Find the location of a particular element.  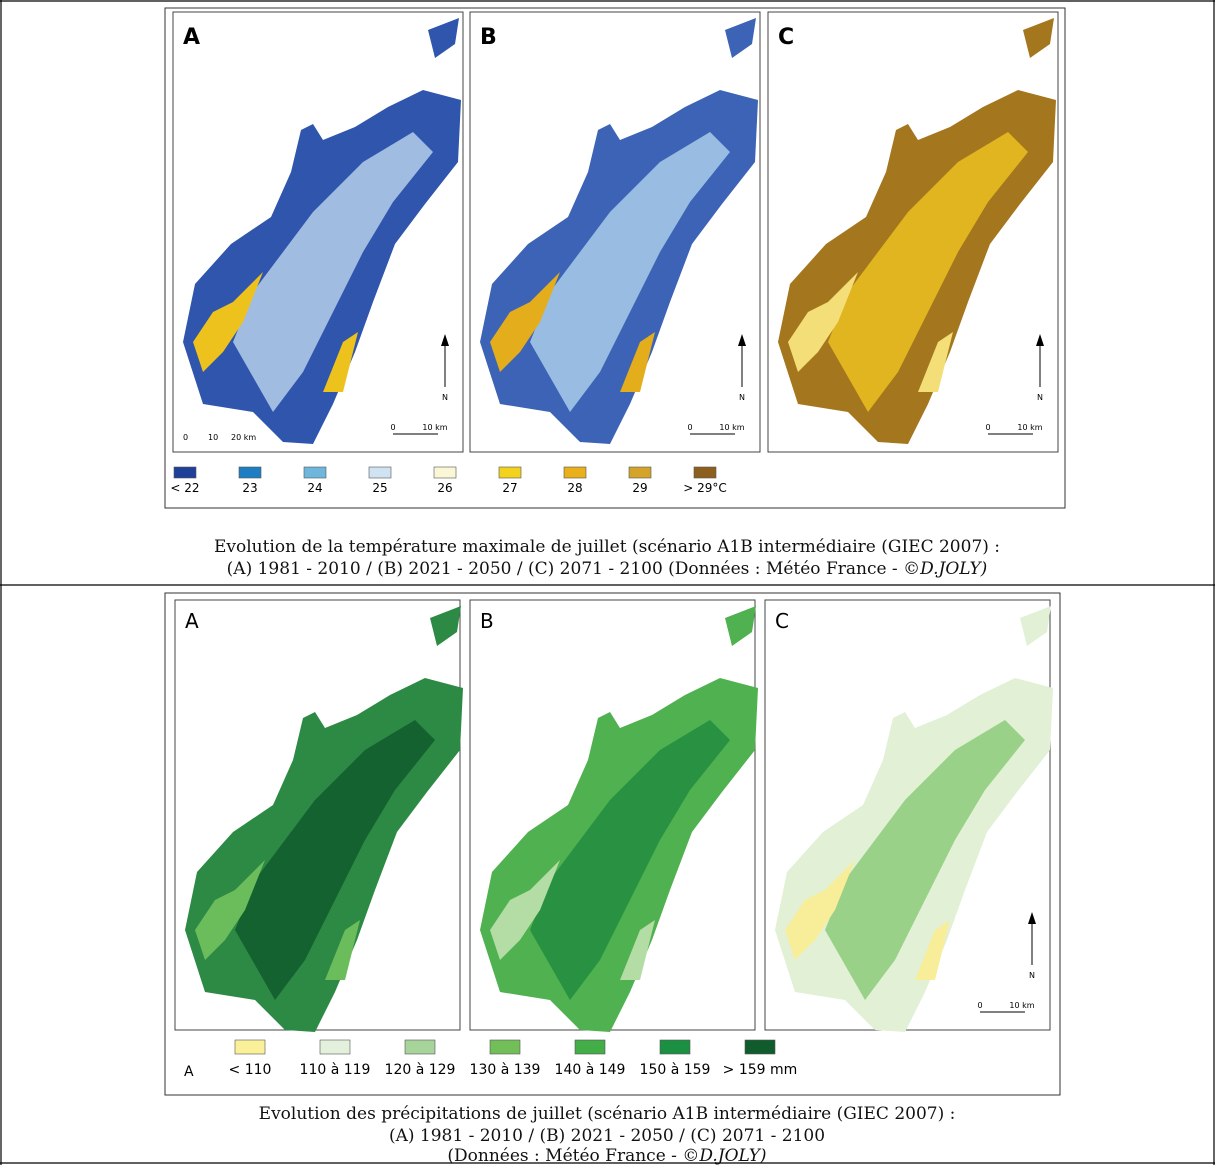

legend-label: 26 is located at coordinates (444, 488).